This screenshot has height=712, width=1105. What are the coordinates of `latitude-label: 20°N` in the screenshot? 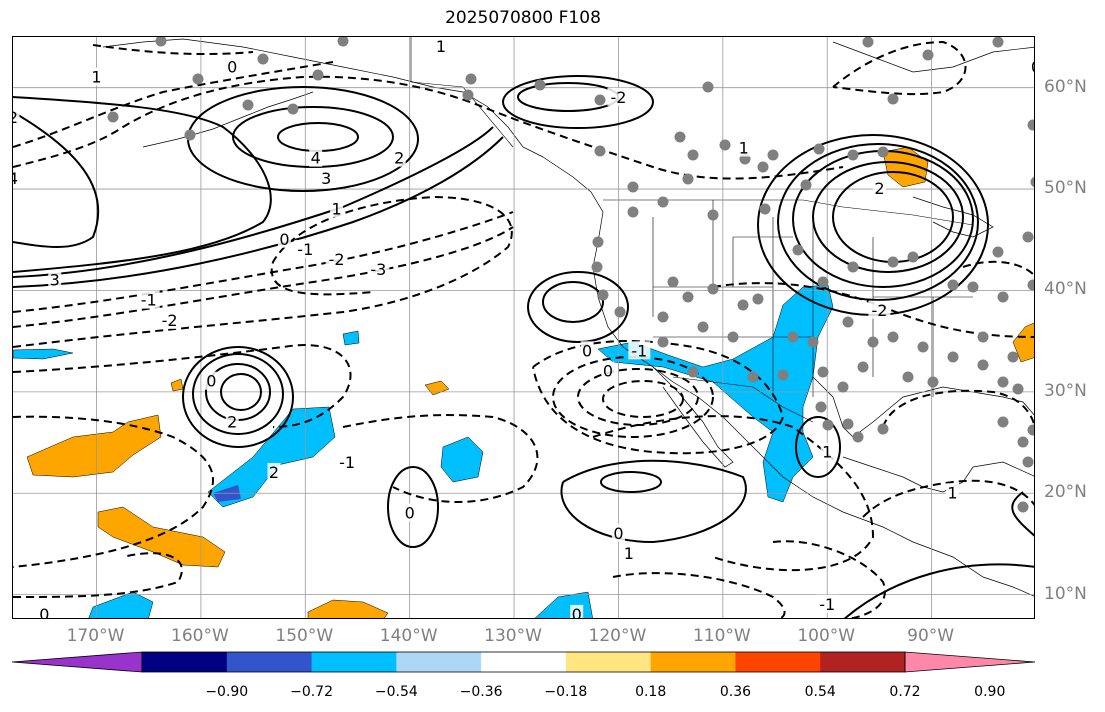 It's located at (1065, 492).